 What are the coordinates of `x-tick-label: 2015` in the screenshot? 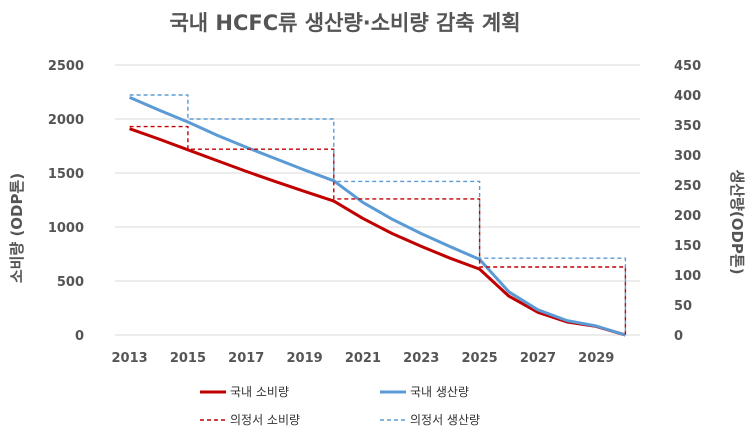 It's located at (188, 358).